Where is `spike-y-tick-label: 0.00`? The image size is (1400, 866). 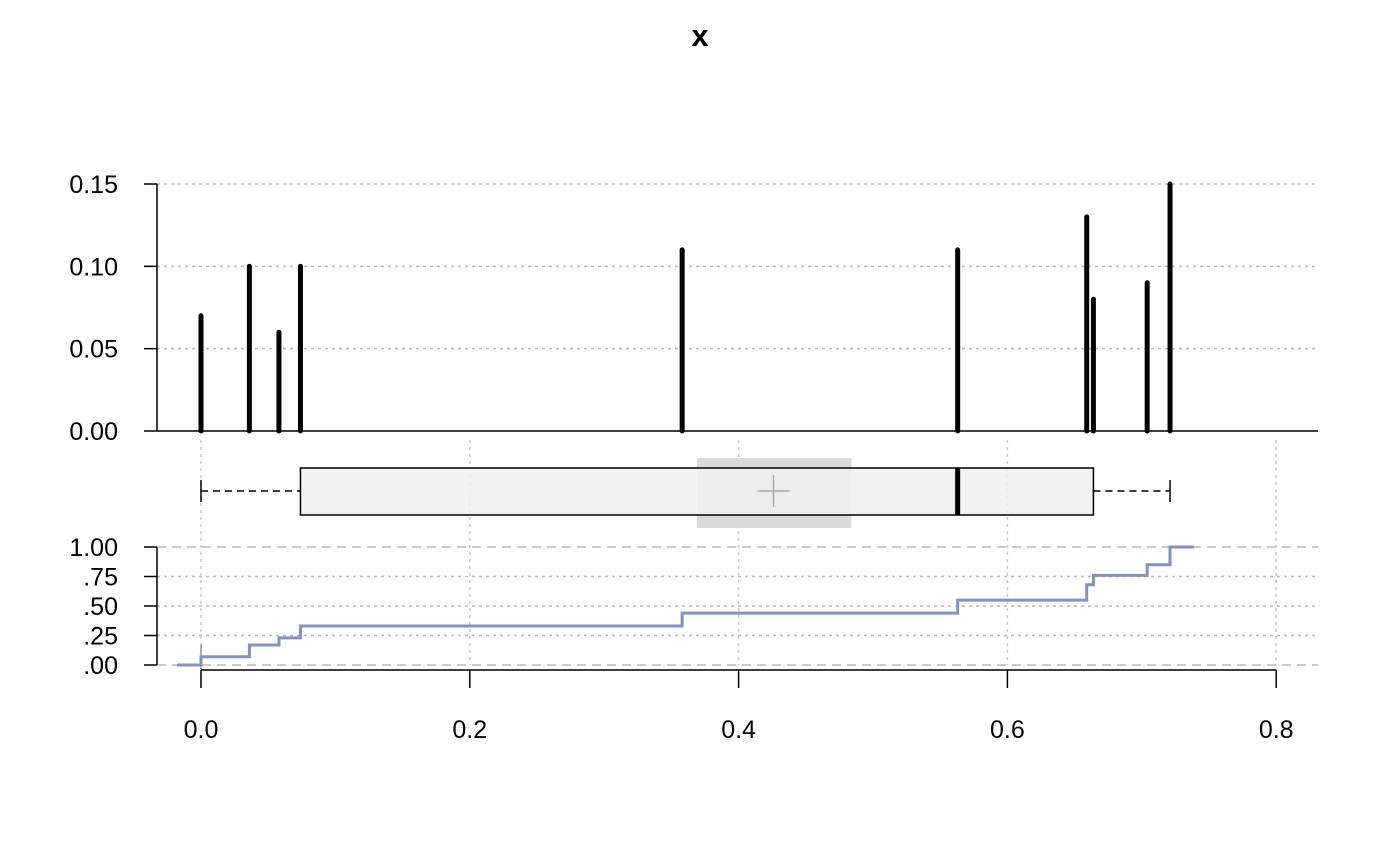 spike-y-tick-label: 0.00 is located at coordinates (93, 432).